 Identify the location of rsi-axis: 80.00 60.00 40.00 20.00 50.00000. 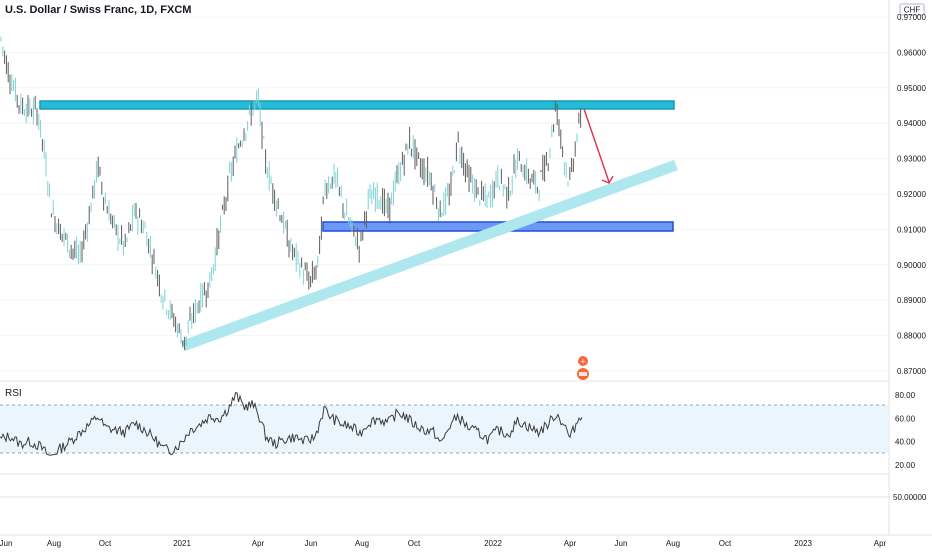
(910, 446).